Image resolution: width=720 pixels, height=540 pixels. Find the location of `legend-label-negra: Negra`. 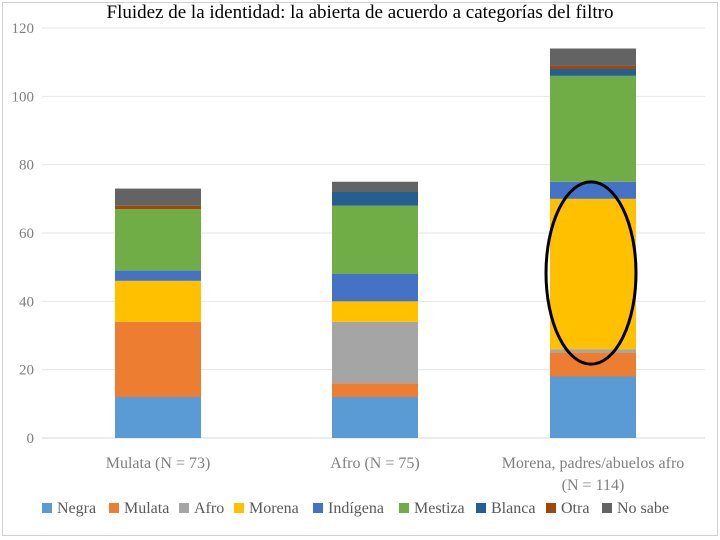

legend-label-negra: Negra is located at coordinates (76, 508).